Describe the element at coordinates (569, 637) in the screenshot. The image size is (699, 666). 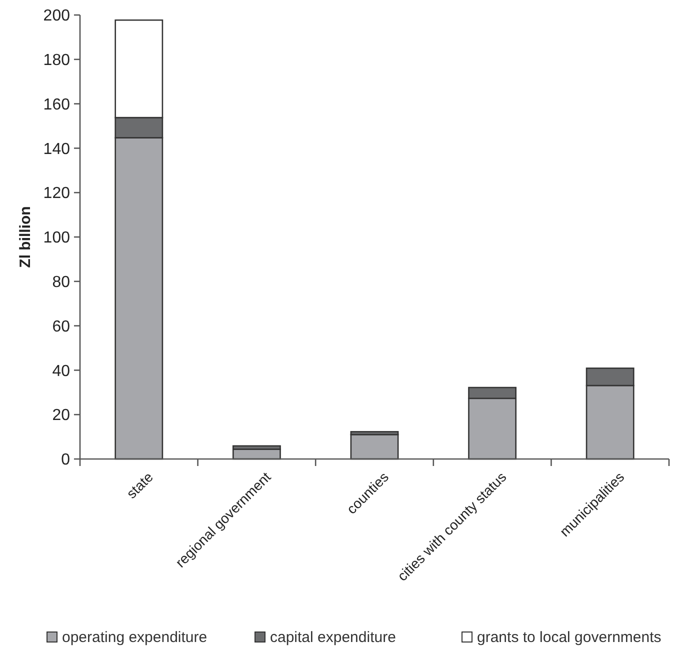
I see `legend-label: grants to local governments` at that location.